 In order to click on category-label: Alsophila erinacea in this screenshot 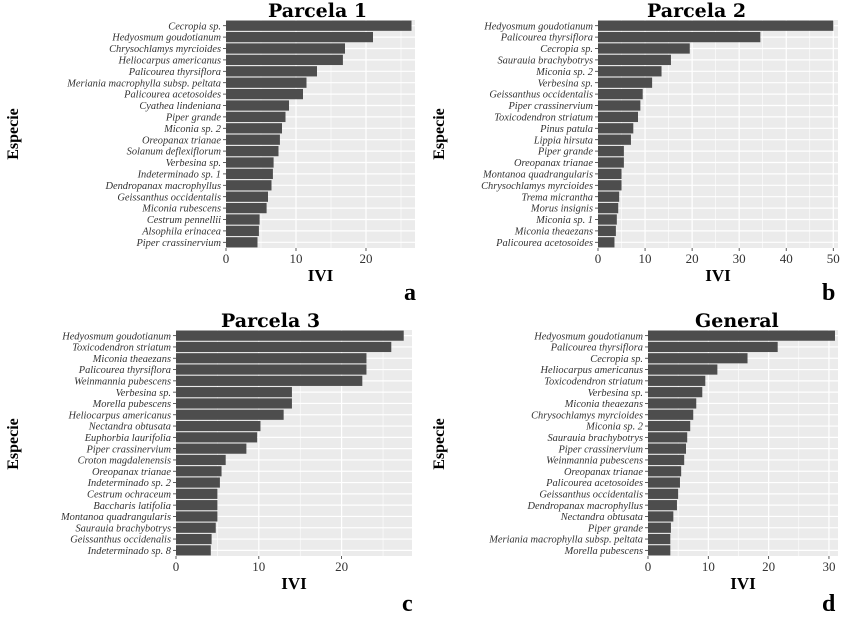, I will do `click(181, 232)`.